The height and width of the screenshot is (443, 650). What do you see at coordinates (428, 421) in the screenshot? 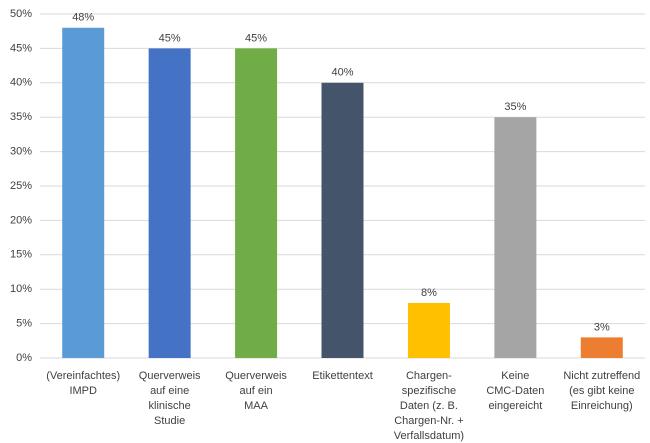
I see `x-tick-label: Chargen-Nr. +` at bounding box center [428, 421].